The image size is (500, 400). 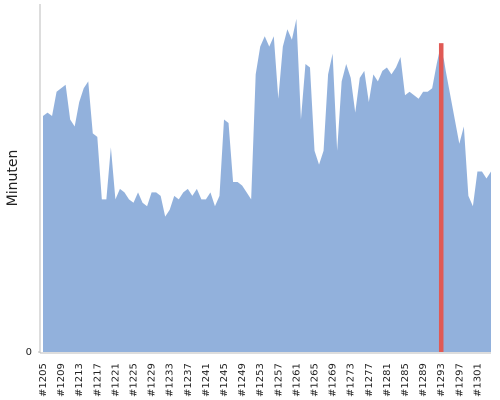 I want to click on highlight-bar, so click(x=441, y=198).